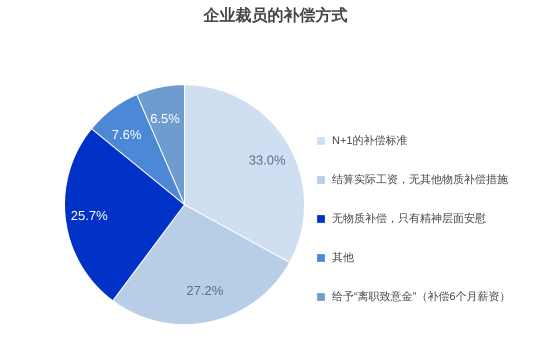 This screenshot has height=349, width=550. Describe the element at coordinates (409, 219) in the screenshot. I see `legend-label: 无物质补偿，只有精神层面安慰` at that location.